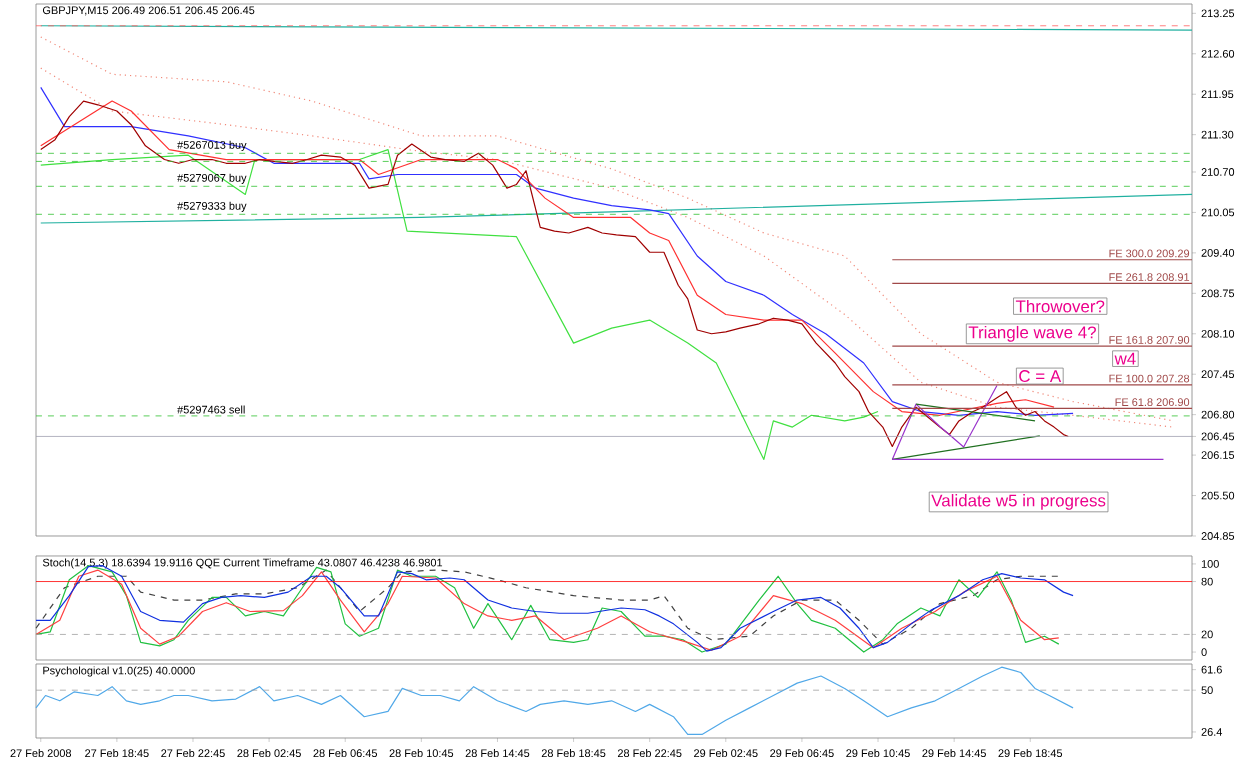 This screenshot has height=764, width=1250. What do you see at coordinates (1032, 334) in the screenshot?
I see `annotation: Triangle wave 4?` at bounding box center [1032, 334].